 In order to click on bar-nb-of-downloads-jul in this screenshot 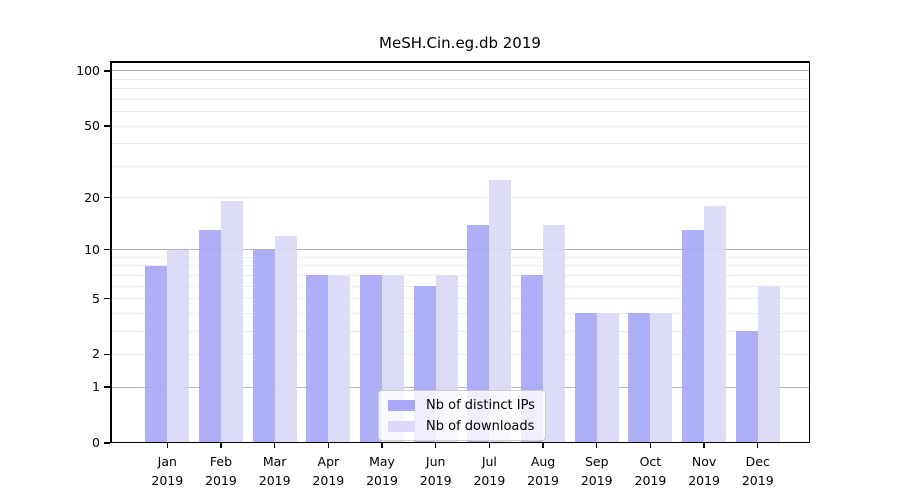, I will do `click(500, 311)`.